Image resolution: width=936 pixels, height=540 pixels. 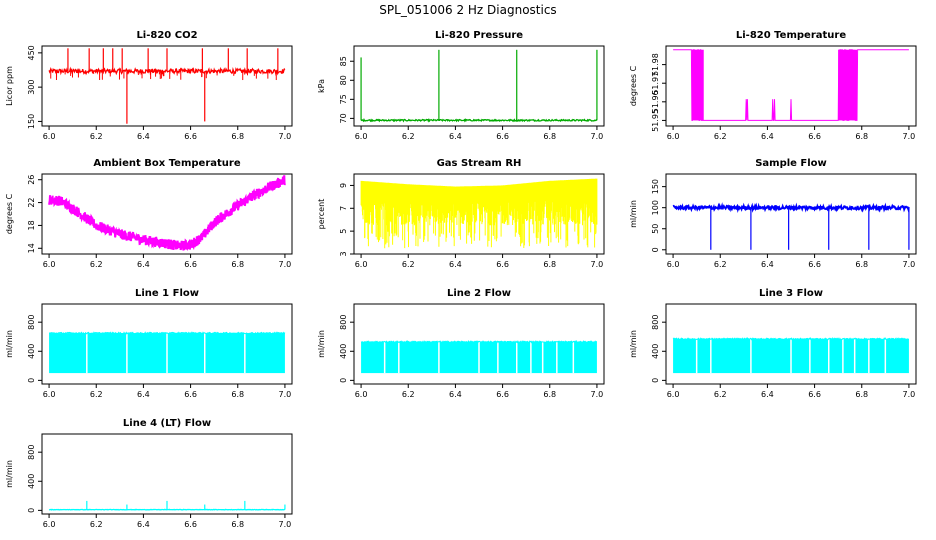 I want to click on y-tick-label: 5, so click(x=343, y=231).